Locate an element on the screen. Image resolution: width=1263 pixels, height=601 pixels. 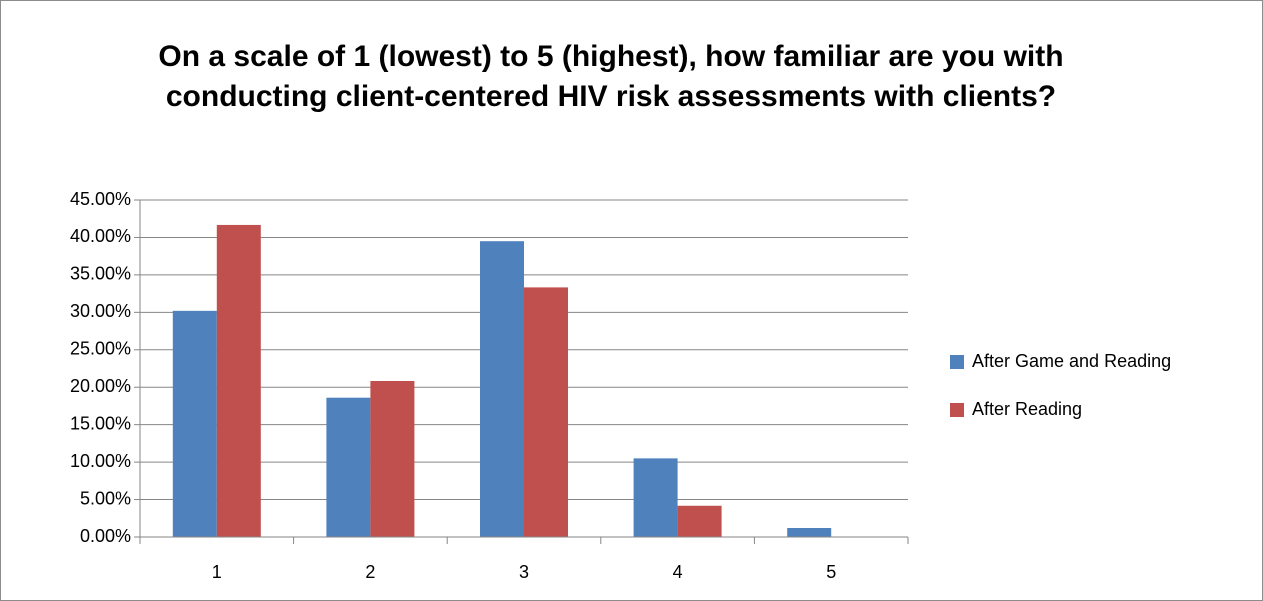
y-tick-label: 35.00% is located at coordinates (100, 274).